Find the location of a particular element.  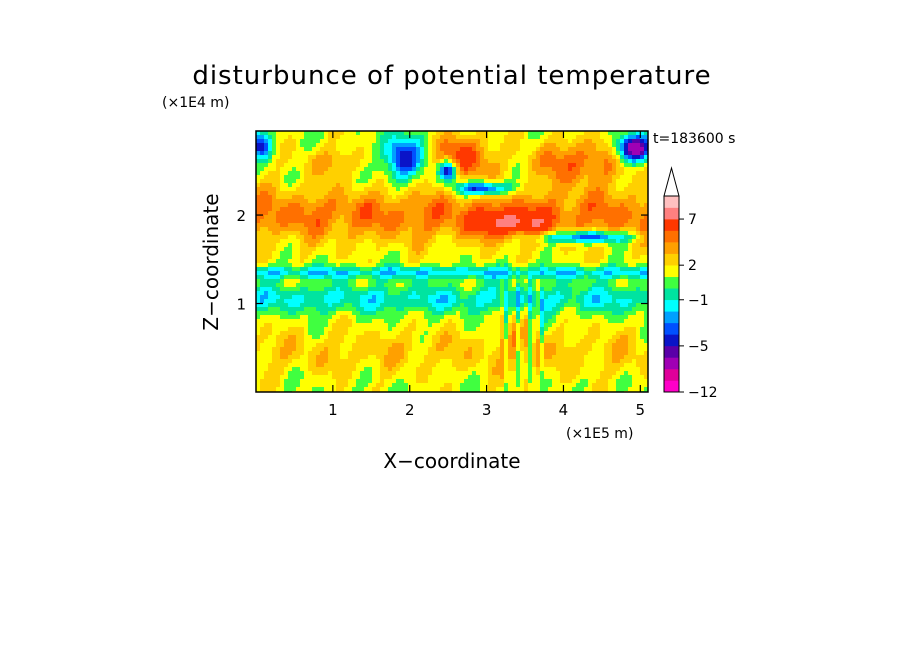

x-tick-label: 5 is located at coordinates (641, 410).